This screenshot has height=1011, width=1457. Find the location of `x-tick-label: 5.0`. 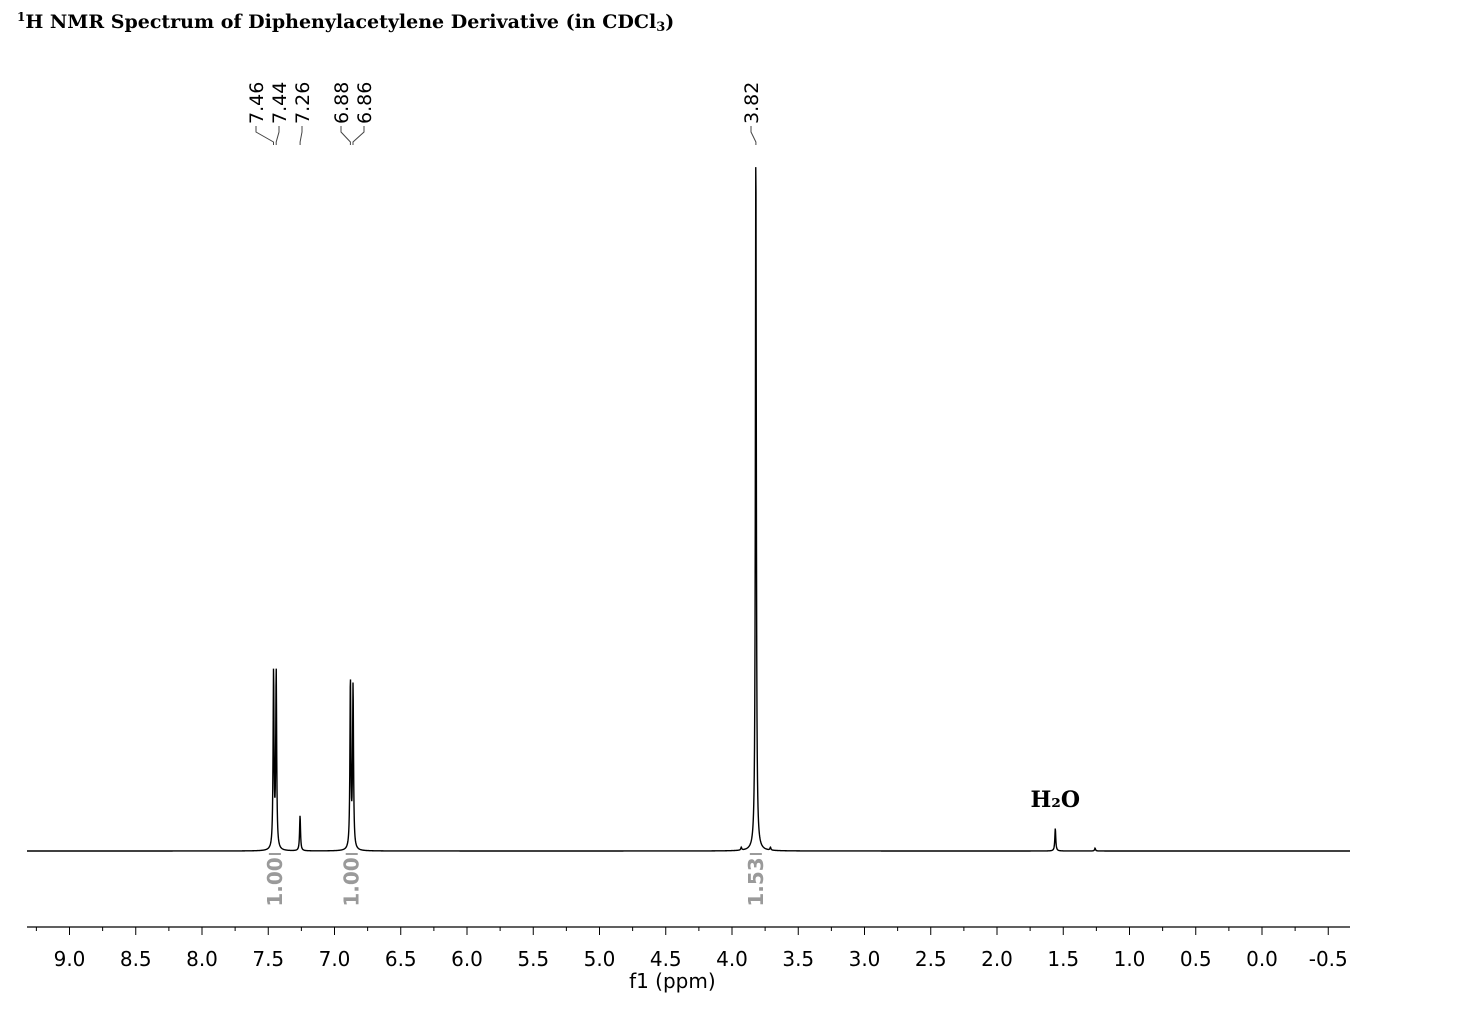

x-tick-label: 5.0 is located at coordinates (600, 959).